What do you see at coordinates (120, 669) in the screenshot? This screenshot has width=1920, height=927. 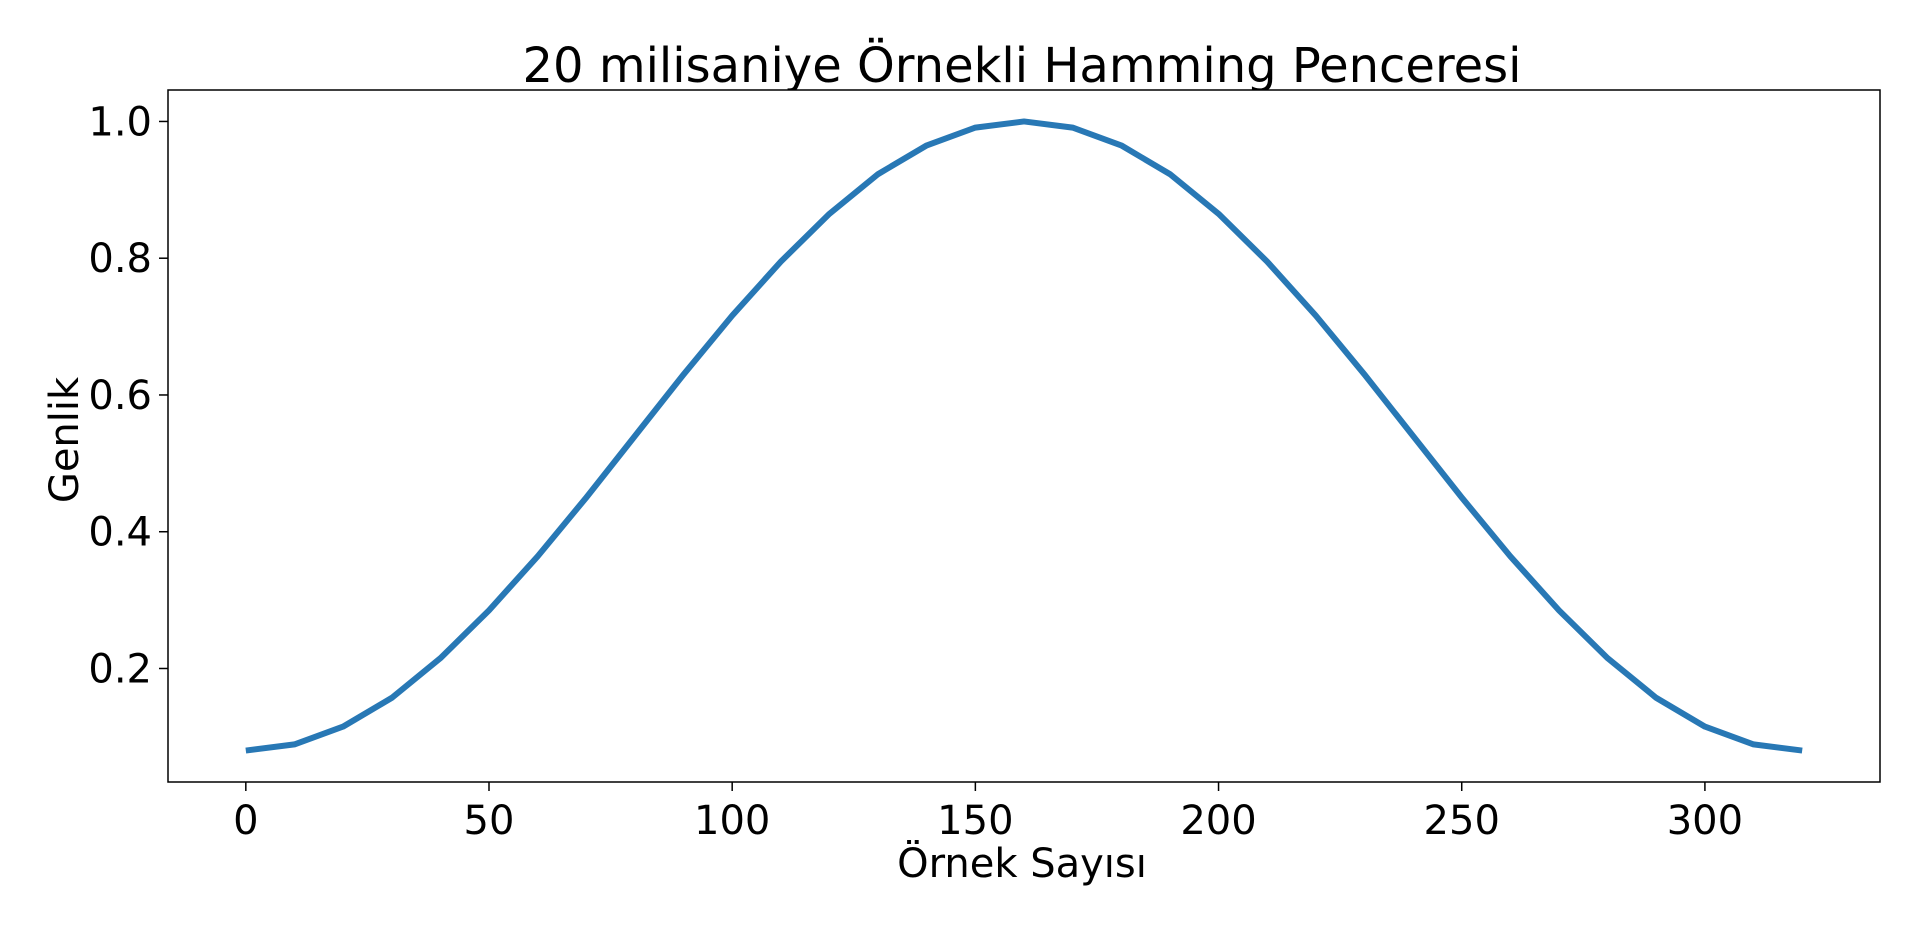 I see `y-tick-label: 0.2` at bounding box center [120, 669].